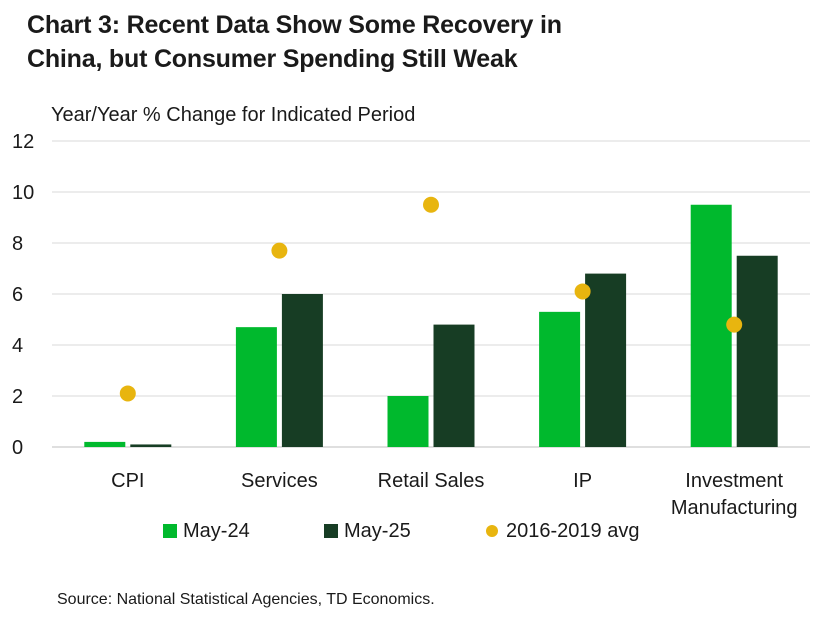  I want to click on dot-avg-retail-sales, so click(431, 204).